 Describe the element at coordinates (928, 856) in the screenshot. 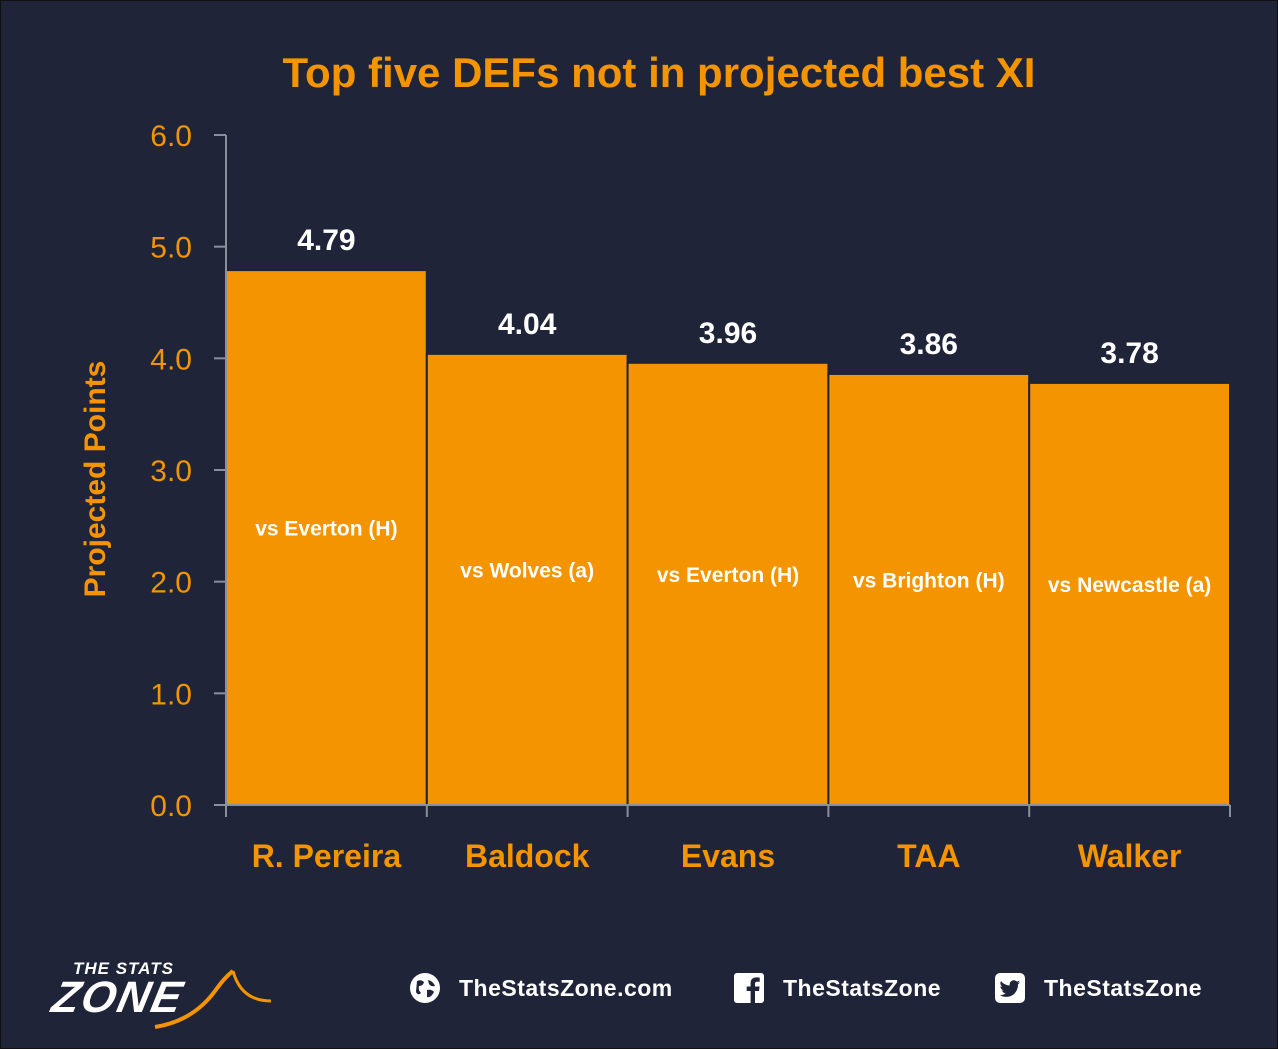

I see `category-label-3: TAA` at that location.